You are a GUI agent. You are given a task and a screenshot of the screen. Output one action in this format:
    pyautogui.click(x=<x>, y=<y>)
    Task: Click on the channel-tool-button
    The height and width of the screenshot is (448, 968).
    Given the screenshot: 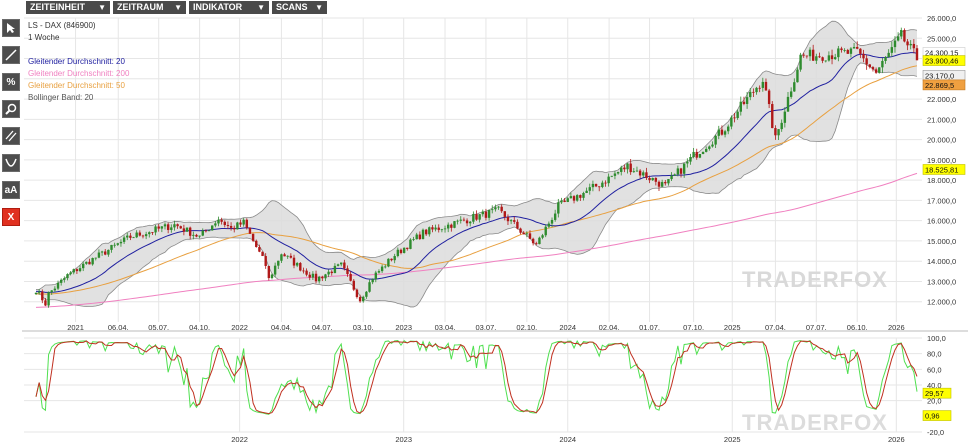 What is the action you would take?
    pyautogui.click(x=11, y=136)
    